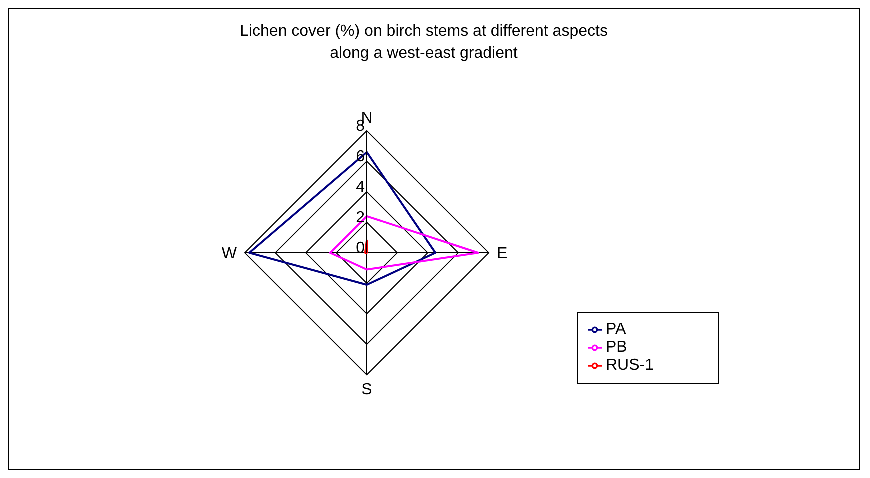  Describe the element at coordinates (361, 187) in the screenshot. I see `y-tick-label: 4` at that location.